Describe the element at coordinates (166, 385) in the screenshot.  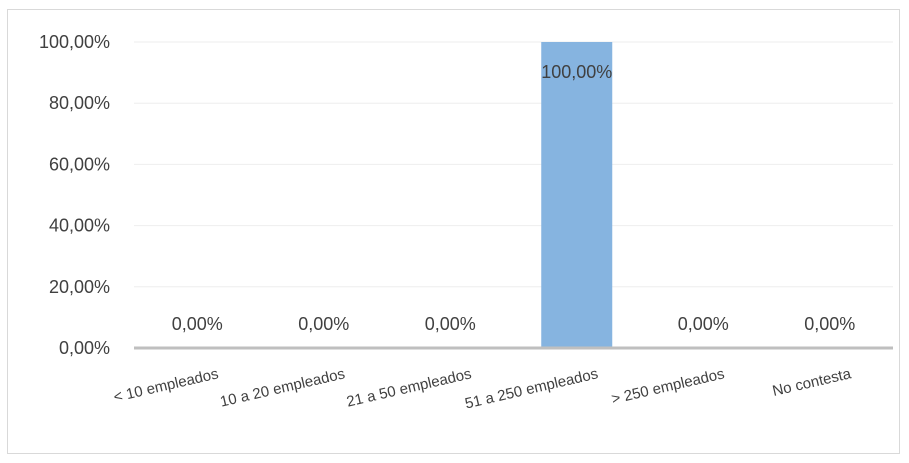
I see `category-label: < 10 empleados` at that location.